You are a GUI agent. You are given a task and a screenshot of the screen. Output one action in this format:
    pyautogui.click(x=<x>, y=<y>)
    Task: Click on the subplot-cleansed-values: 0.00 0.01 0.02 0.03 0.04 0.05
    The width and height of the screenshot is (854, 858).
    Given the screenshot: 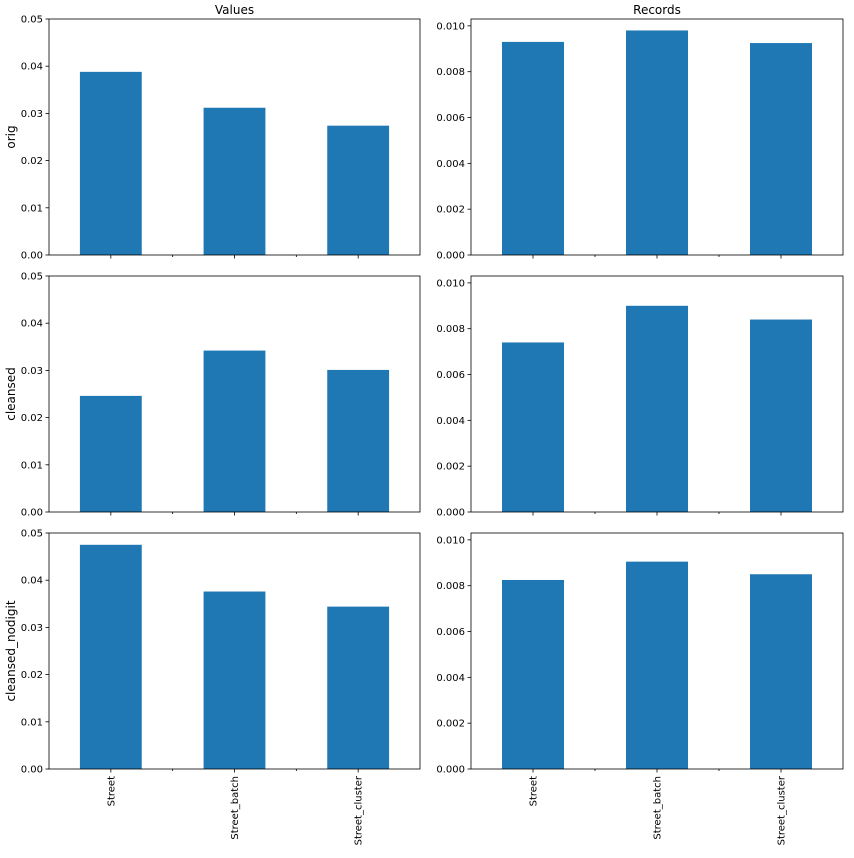 What is the action you would take?
    pyautogui.click(x=221, y=395)
    